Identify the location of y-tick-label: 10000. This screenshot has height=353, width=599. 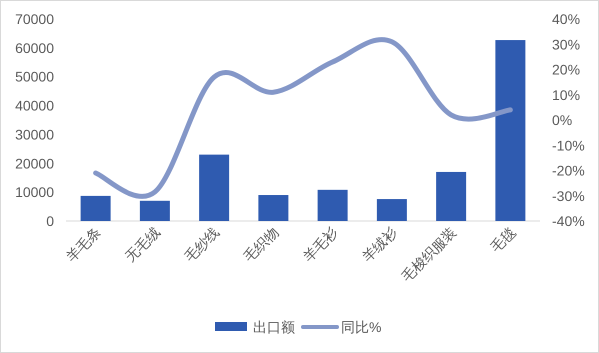
(34, 192).